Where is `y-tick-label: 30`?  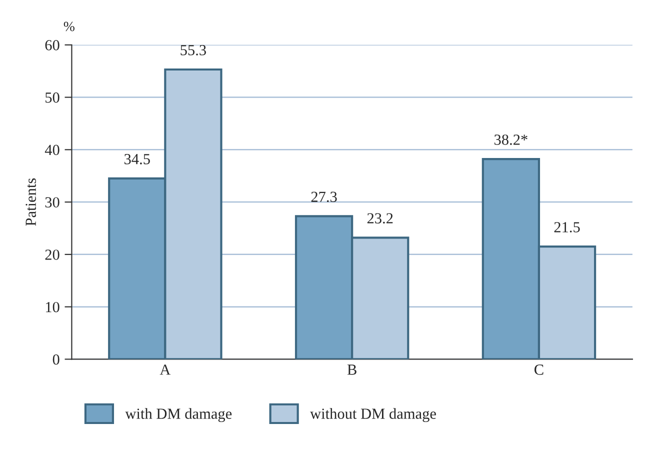
y-tick-label: 30 is located at coordinates (52, 202).